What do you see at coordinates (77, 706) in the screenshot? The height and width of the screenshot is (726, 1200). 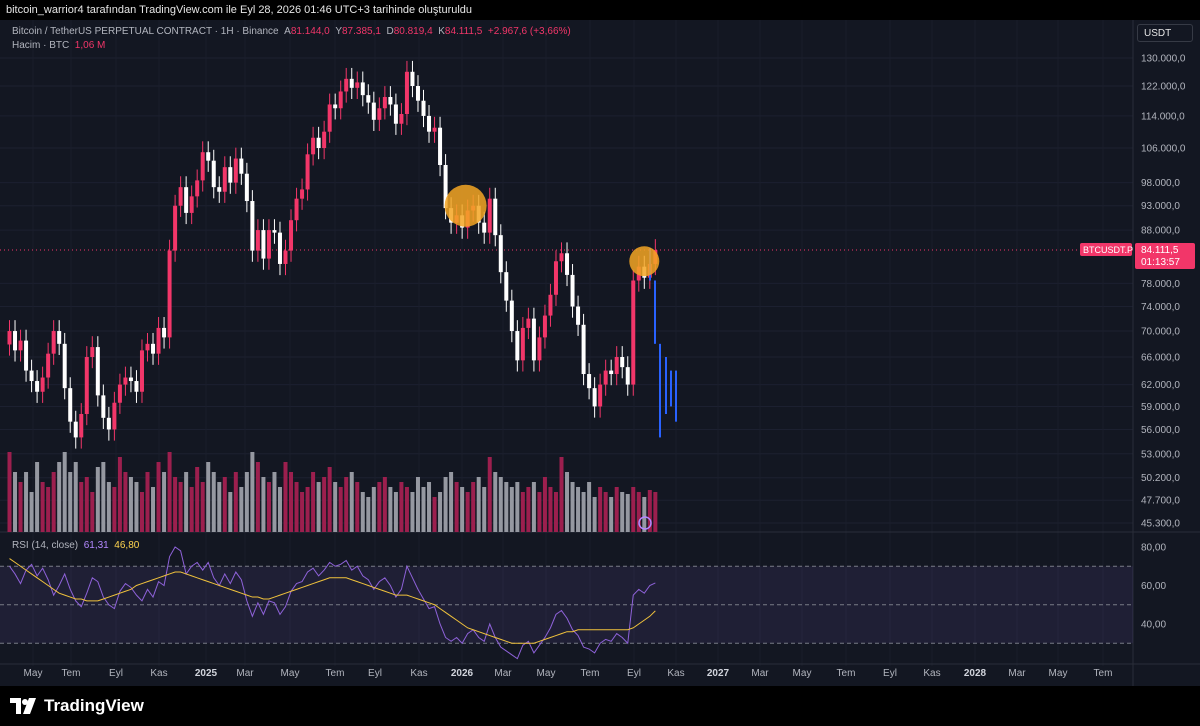 I see `tradingview-logo: TradingView` at bounding box center [77, 706].